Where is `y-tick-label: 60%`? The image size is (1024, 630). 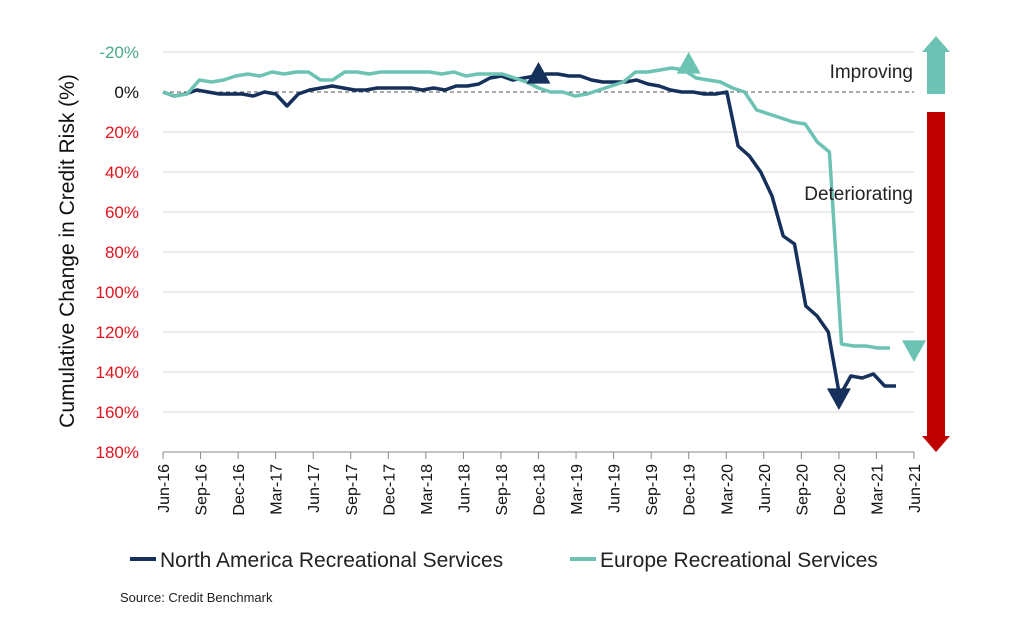
y-tick-label: 60% is located at coordinates (122, 212).